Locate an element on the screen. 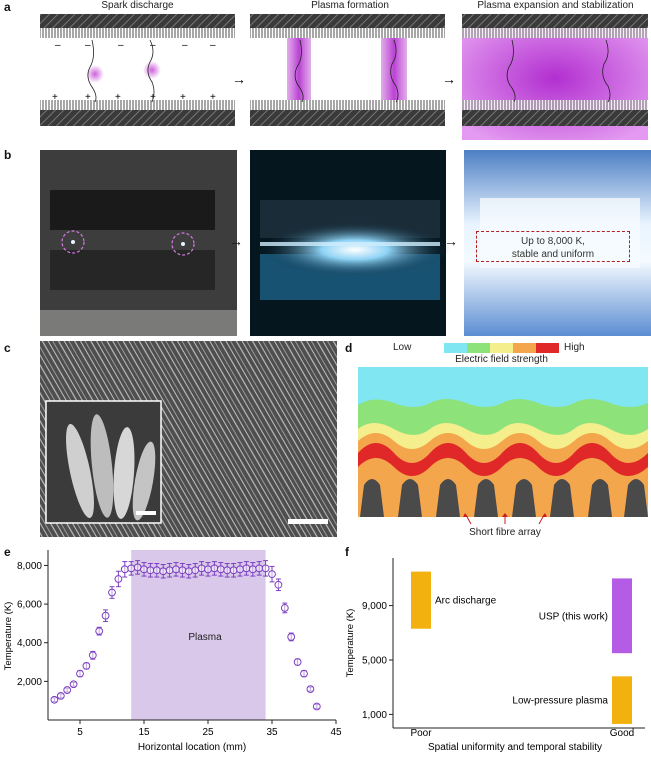 This screenshot has width=651, height=757. panel-a-title-3: Plasma expansion and stabilization is located at coordinates (555, 5).